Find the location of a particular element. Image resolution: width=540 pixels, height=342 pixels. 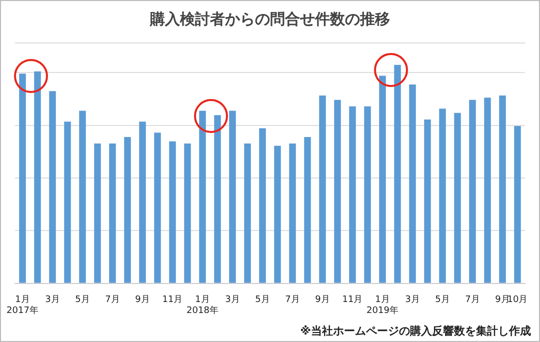

x-tick-label: 10月 is located at coordinates (517, 300).